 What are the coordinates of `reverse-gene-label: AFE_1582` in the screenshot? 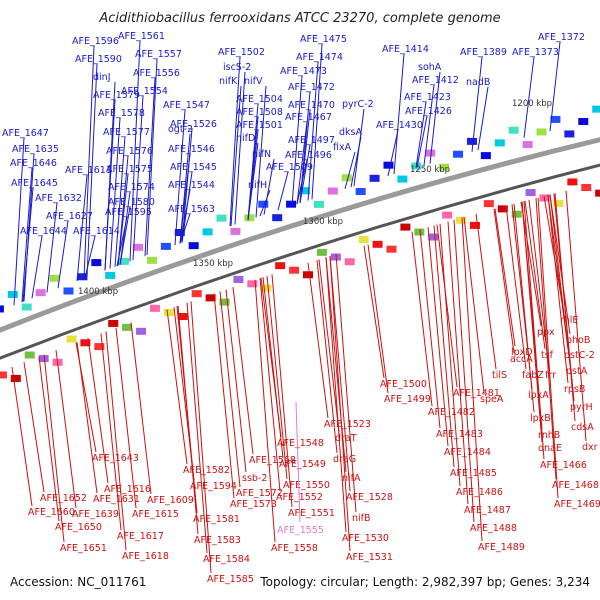 It's located at (206, 470).